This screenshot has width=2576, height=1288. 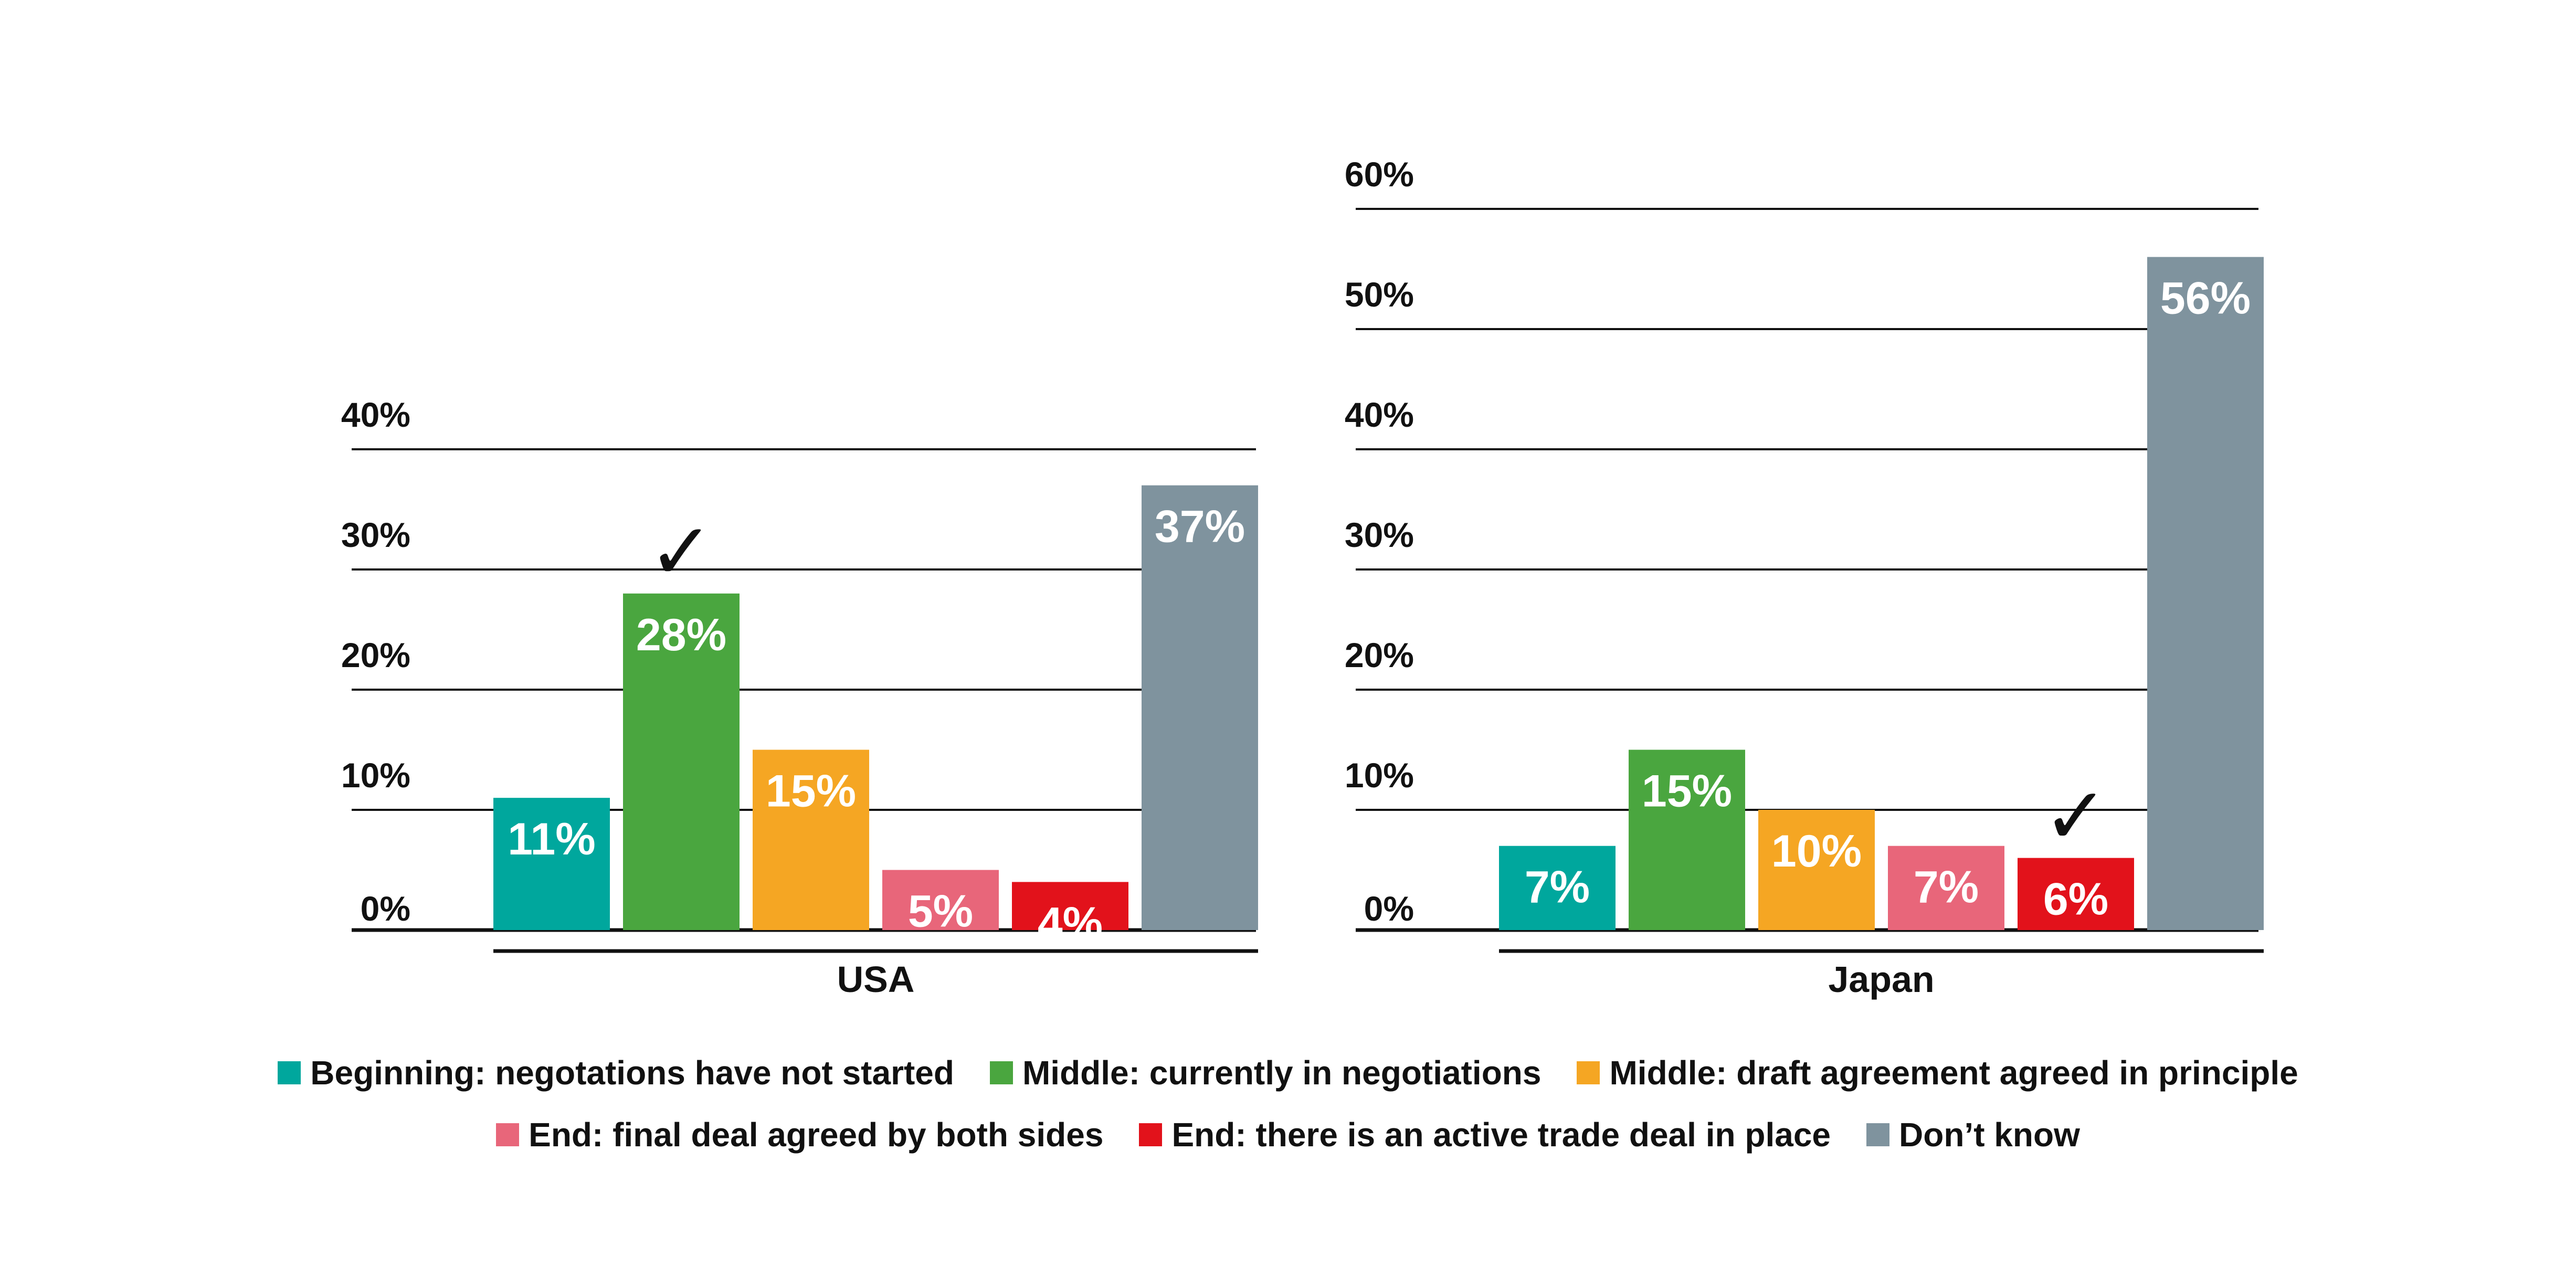 I want to click on legend-label: End: final deal agreed by both sides, so click(x=816, y=1135).